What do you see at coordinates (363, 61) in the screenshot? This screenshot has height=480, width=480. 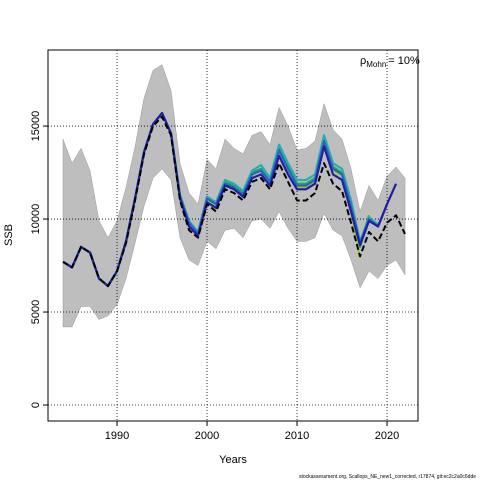 I see `annotation-symbol: ρ` at bounding box center [363, 61].